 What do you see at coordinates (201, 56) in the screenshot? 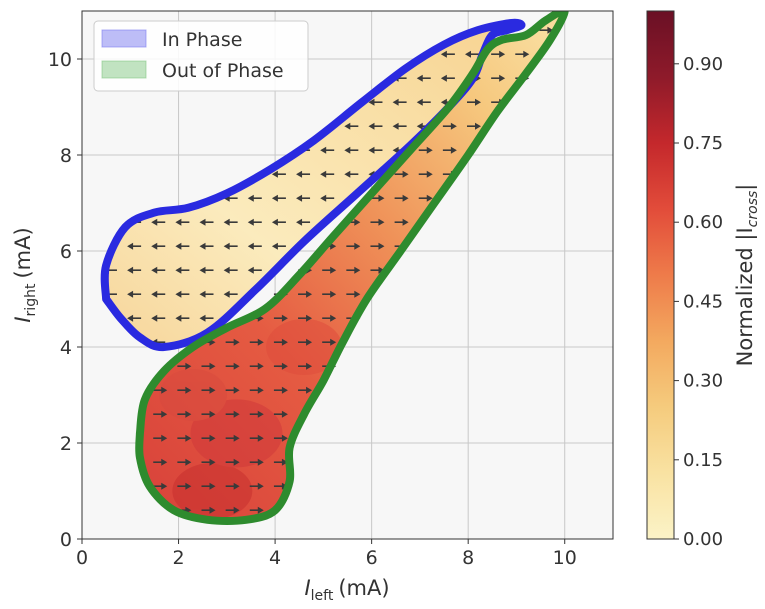
I see `legend: In Phase Out of Phase` at bounding box center [201, 56].